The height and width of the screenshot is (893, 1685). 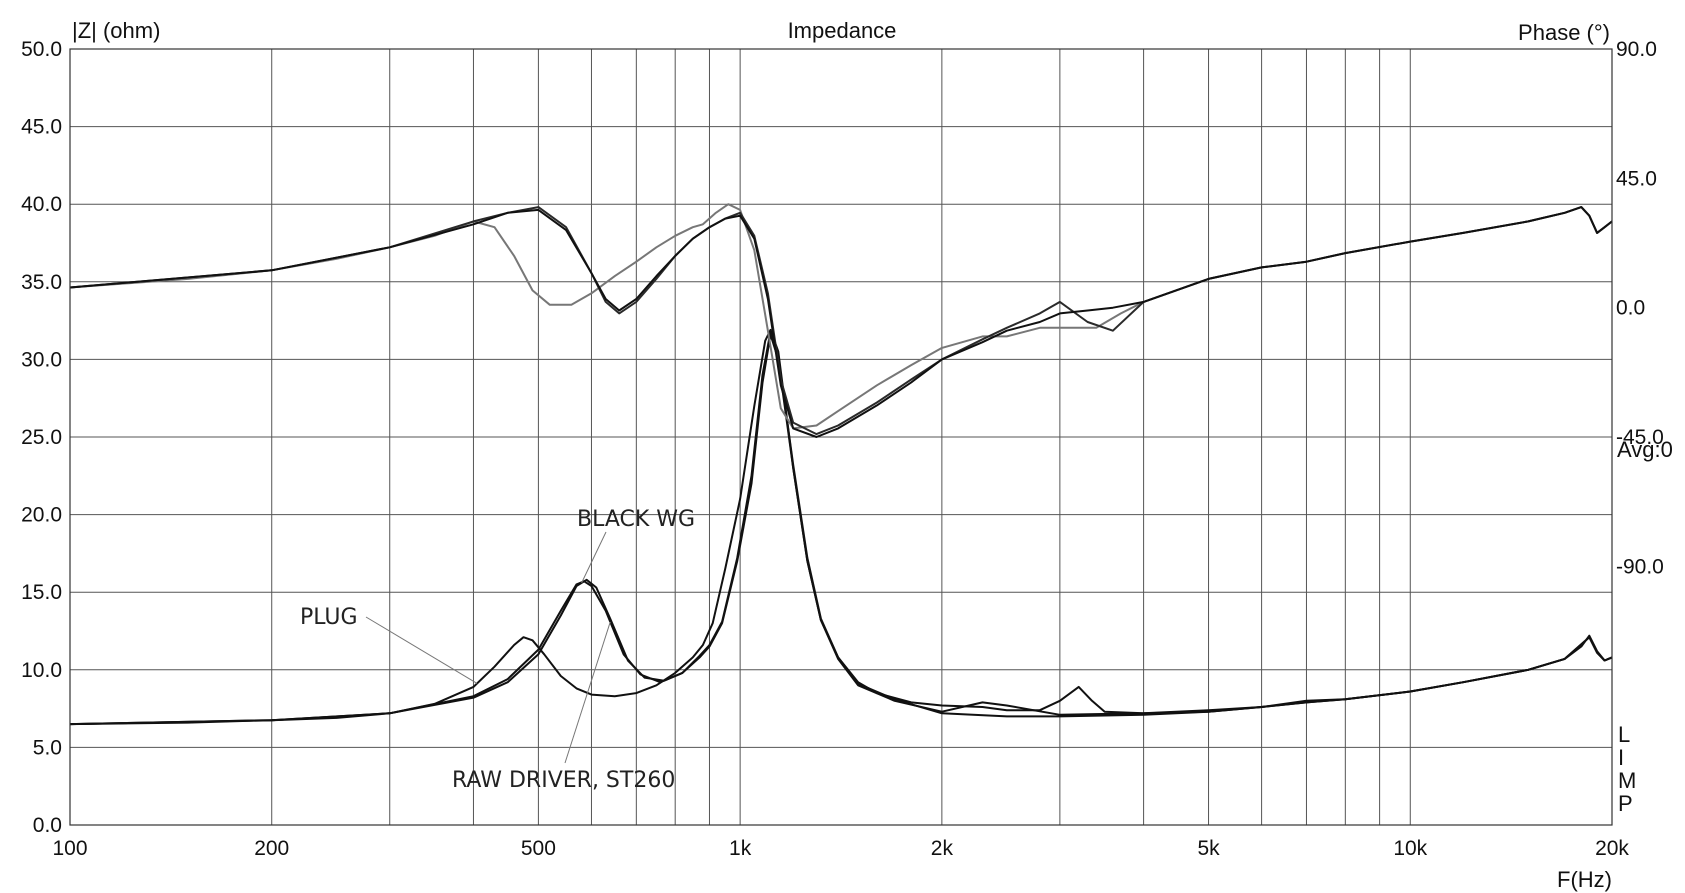 What do you see at coordinates (1584, 879) in the screenshot?
I see `x-axis-label: F(Hz)` at bounding box center [1584, 879].